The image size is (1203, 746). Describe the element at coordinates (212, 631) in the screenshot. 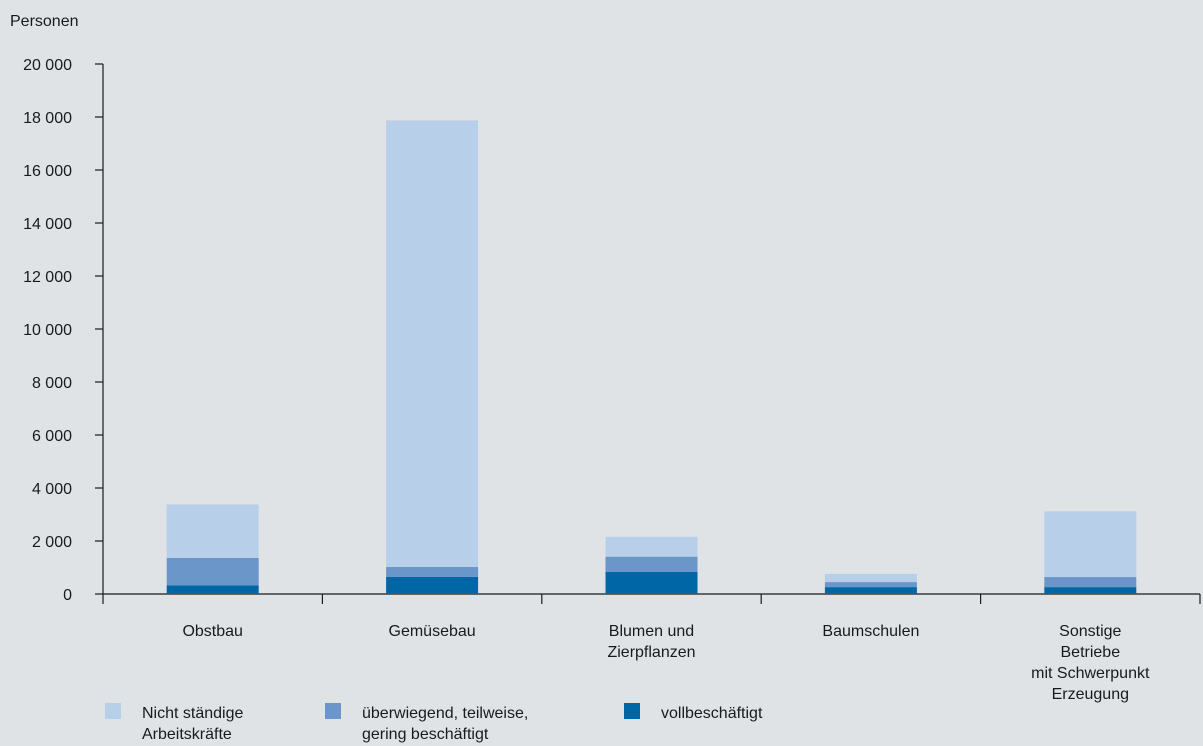

I see `x-tick-label: Obstbau` at that location.